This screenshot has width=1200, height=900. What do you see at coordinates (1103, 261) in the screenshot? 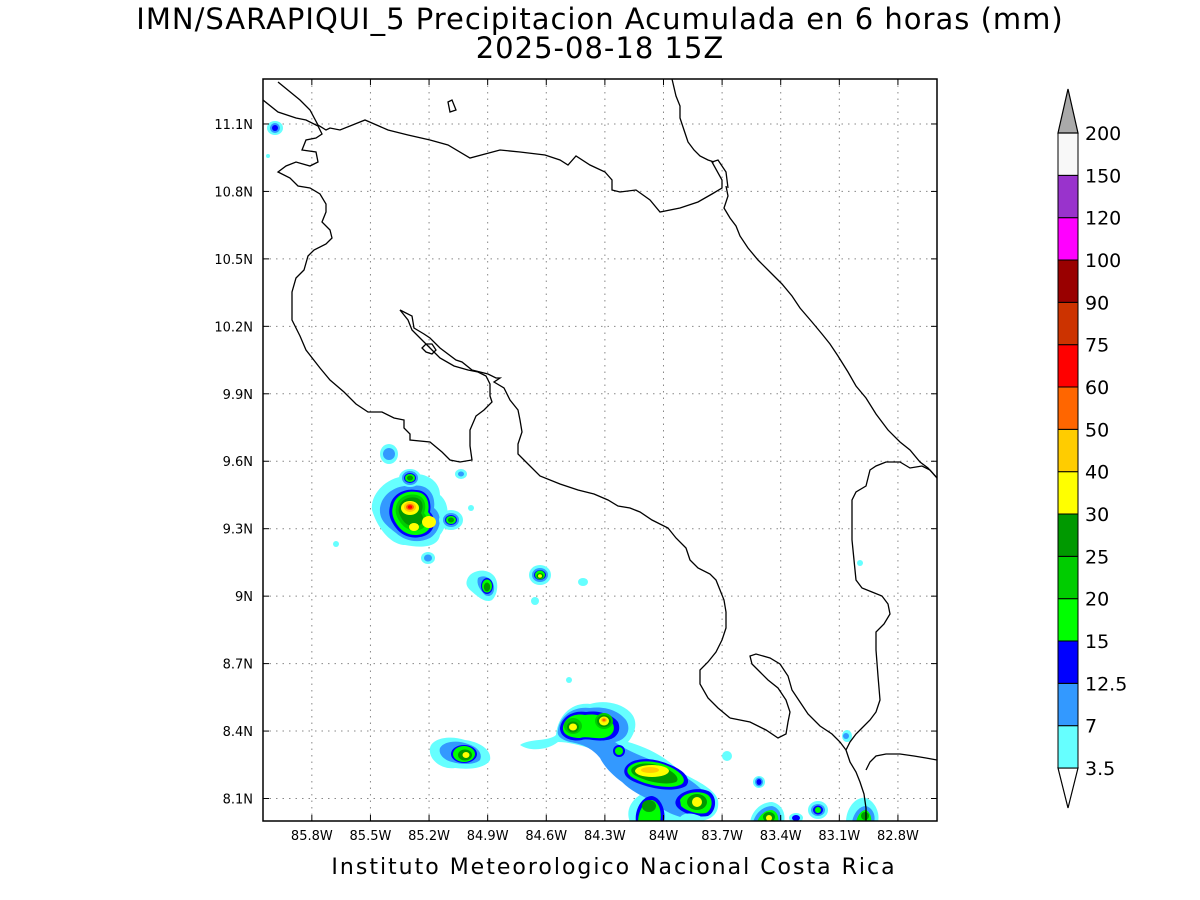
I see `colorbar-label: 100` at bounding box center [1103, 261].